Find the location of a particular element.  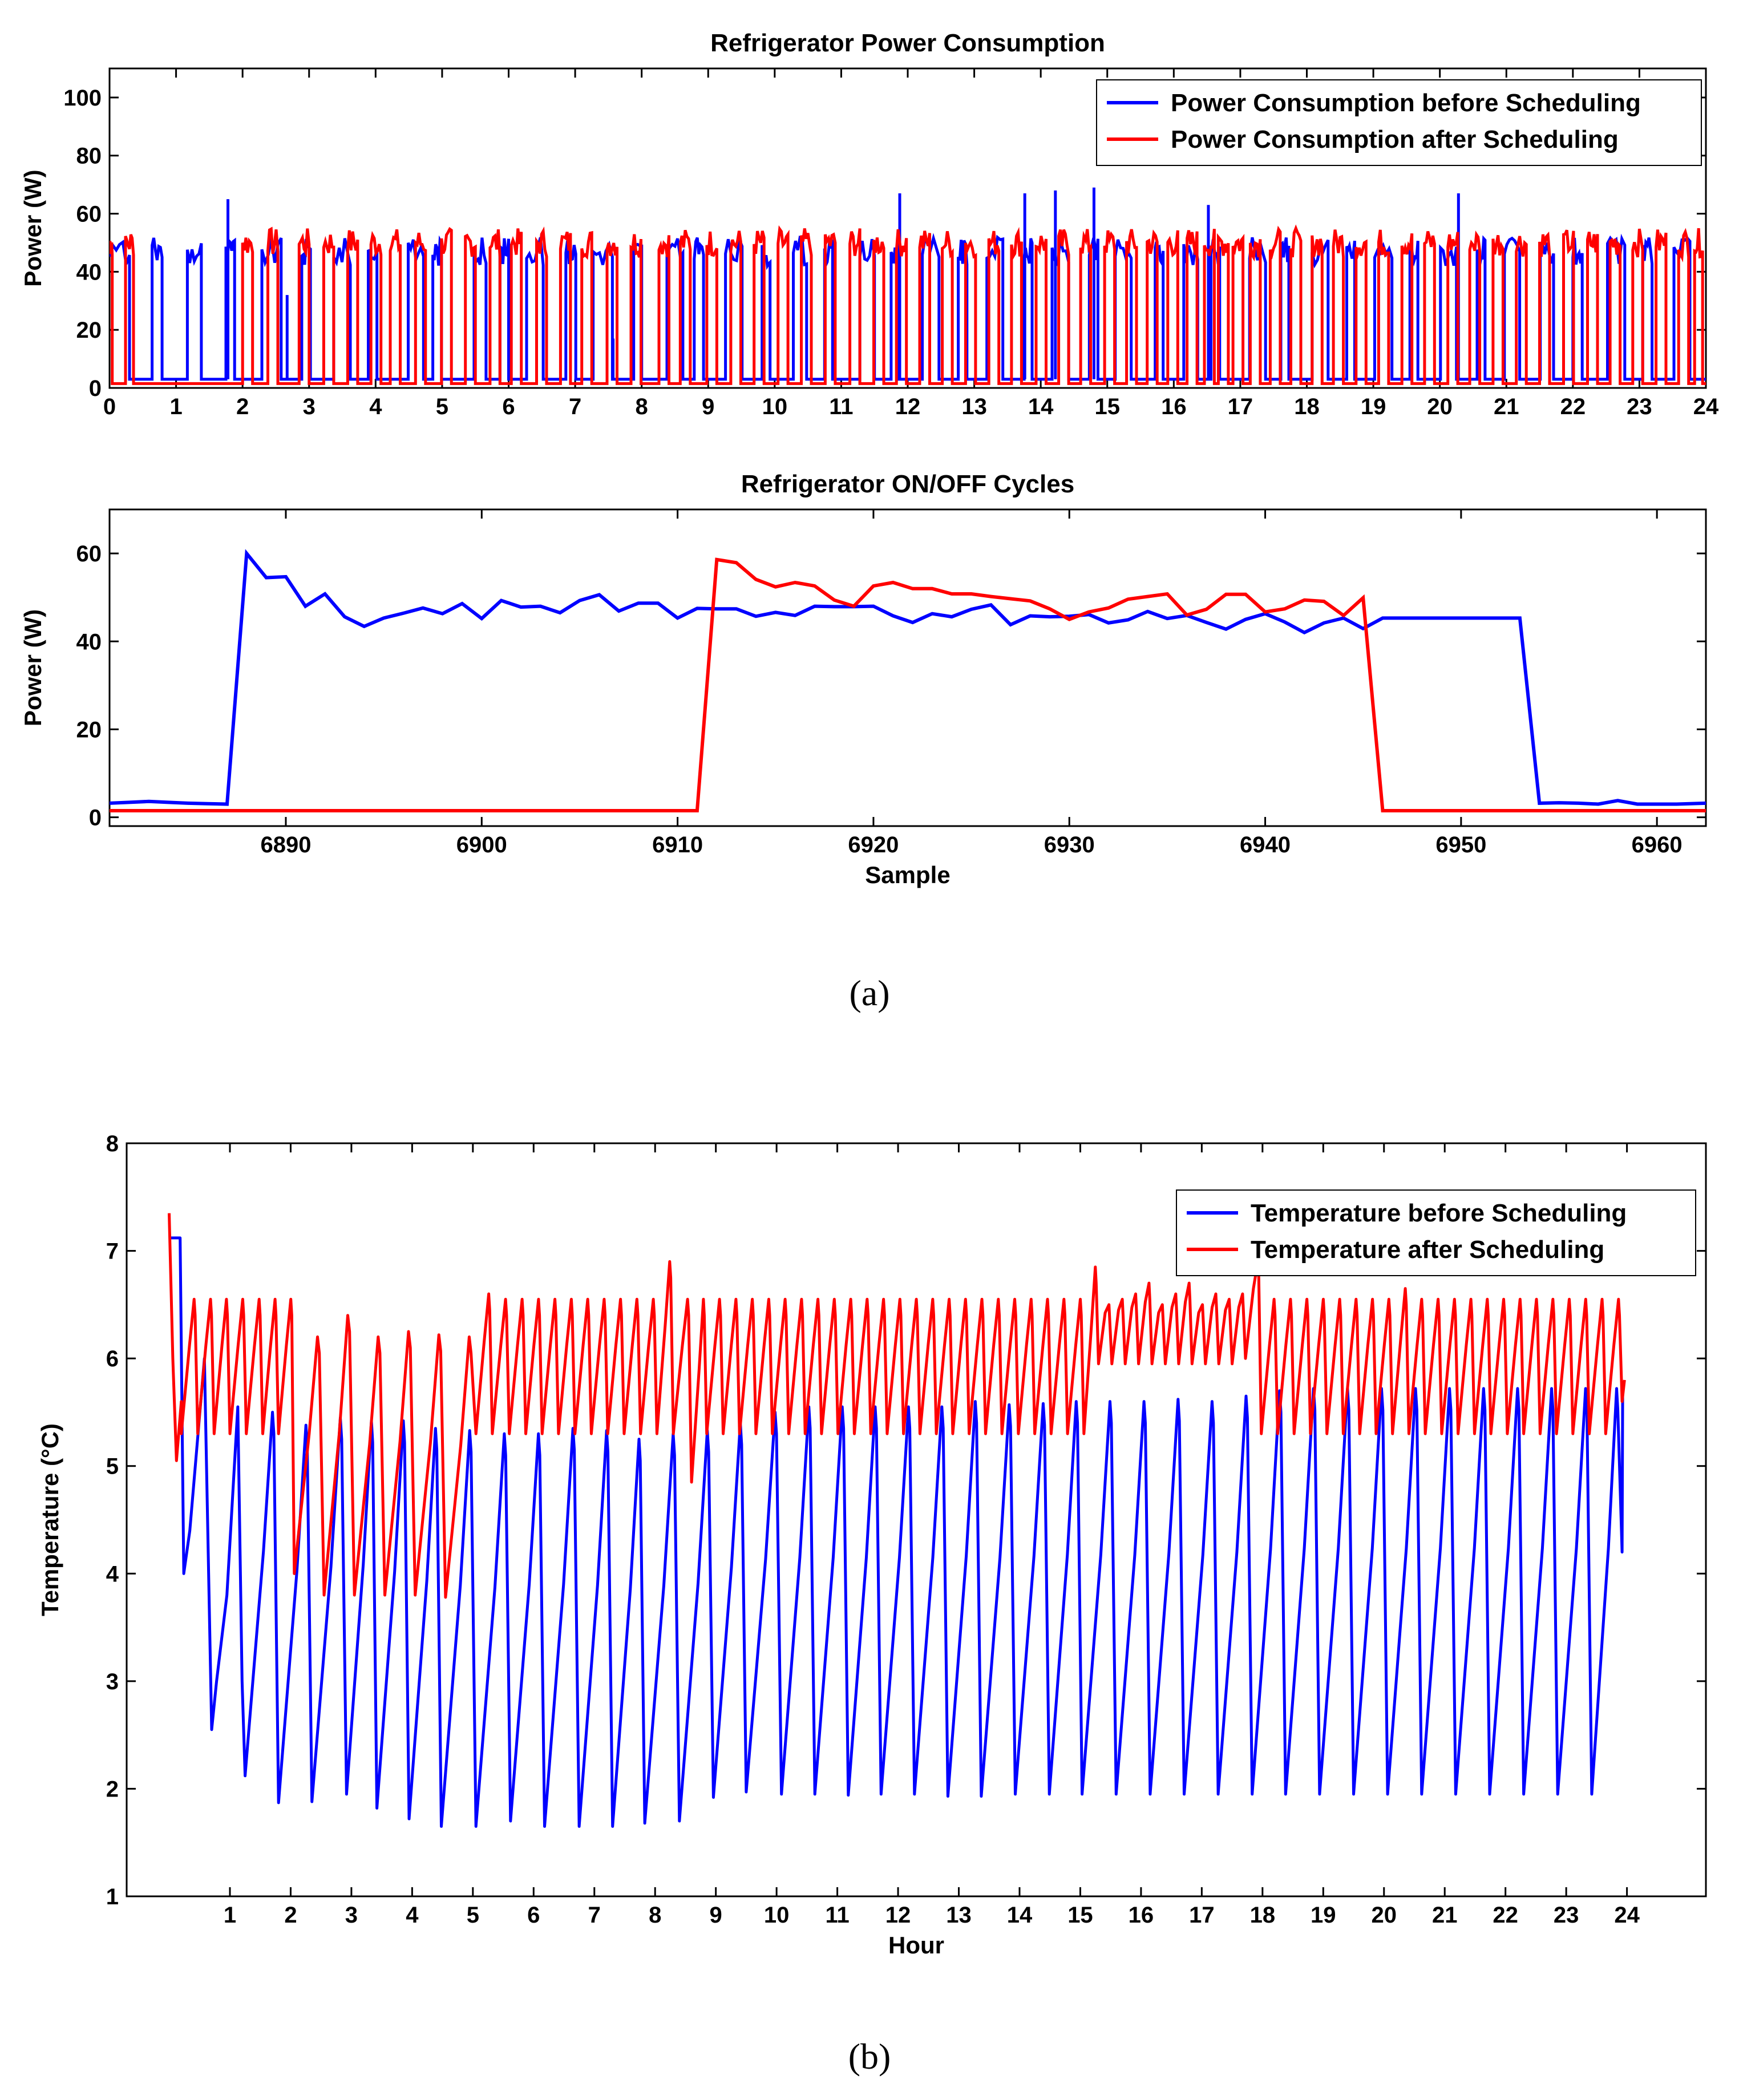

x-tick-label: 6910 is located at coordinates (677, 844).